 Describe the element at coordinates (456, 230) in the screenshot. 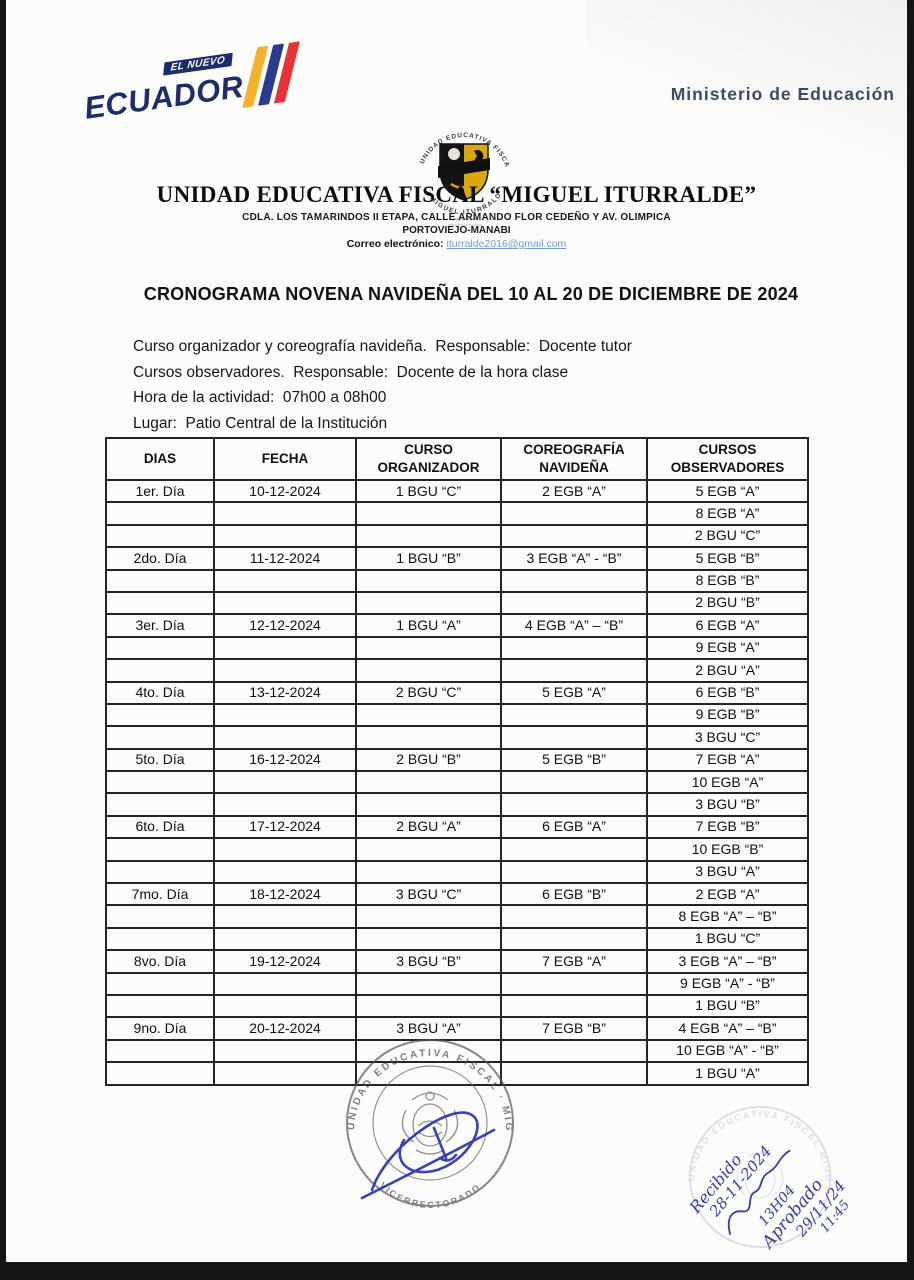

I see `address-line-2: PORTOVIEJO-MANABI` at that location.